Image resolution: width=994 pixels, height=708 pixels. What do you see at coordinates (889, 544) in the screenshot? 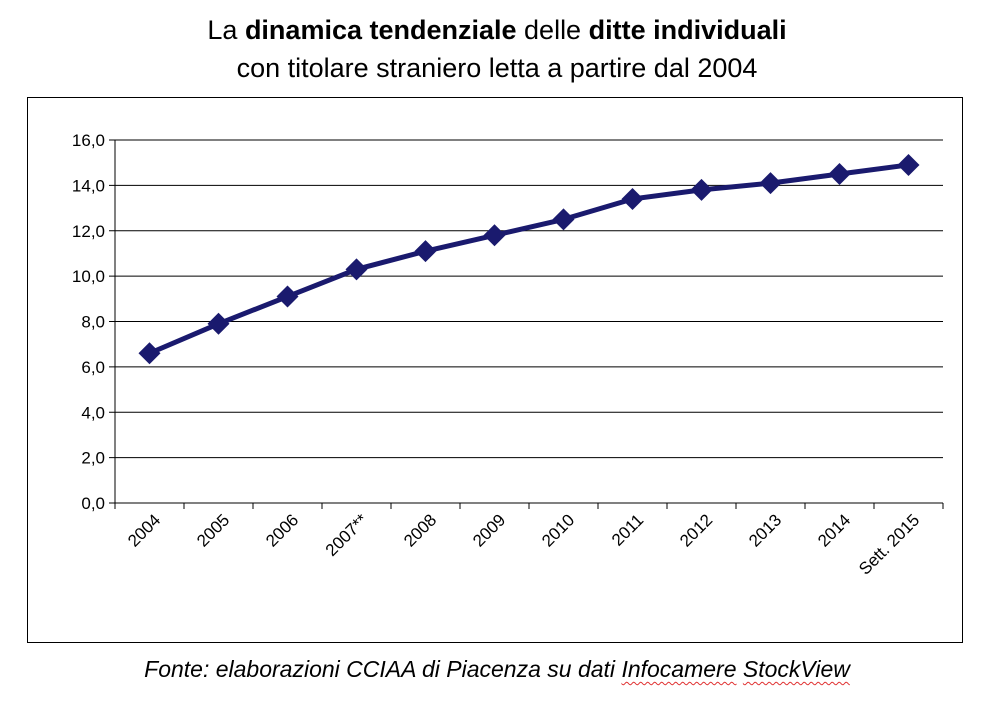
I see `x-tick-label: Sett. 2015` at bounding box center [889, 544].